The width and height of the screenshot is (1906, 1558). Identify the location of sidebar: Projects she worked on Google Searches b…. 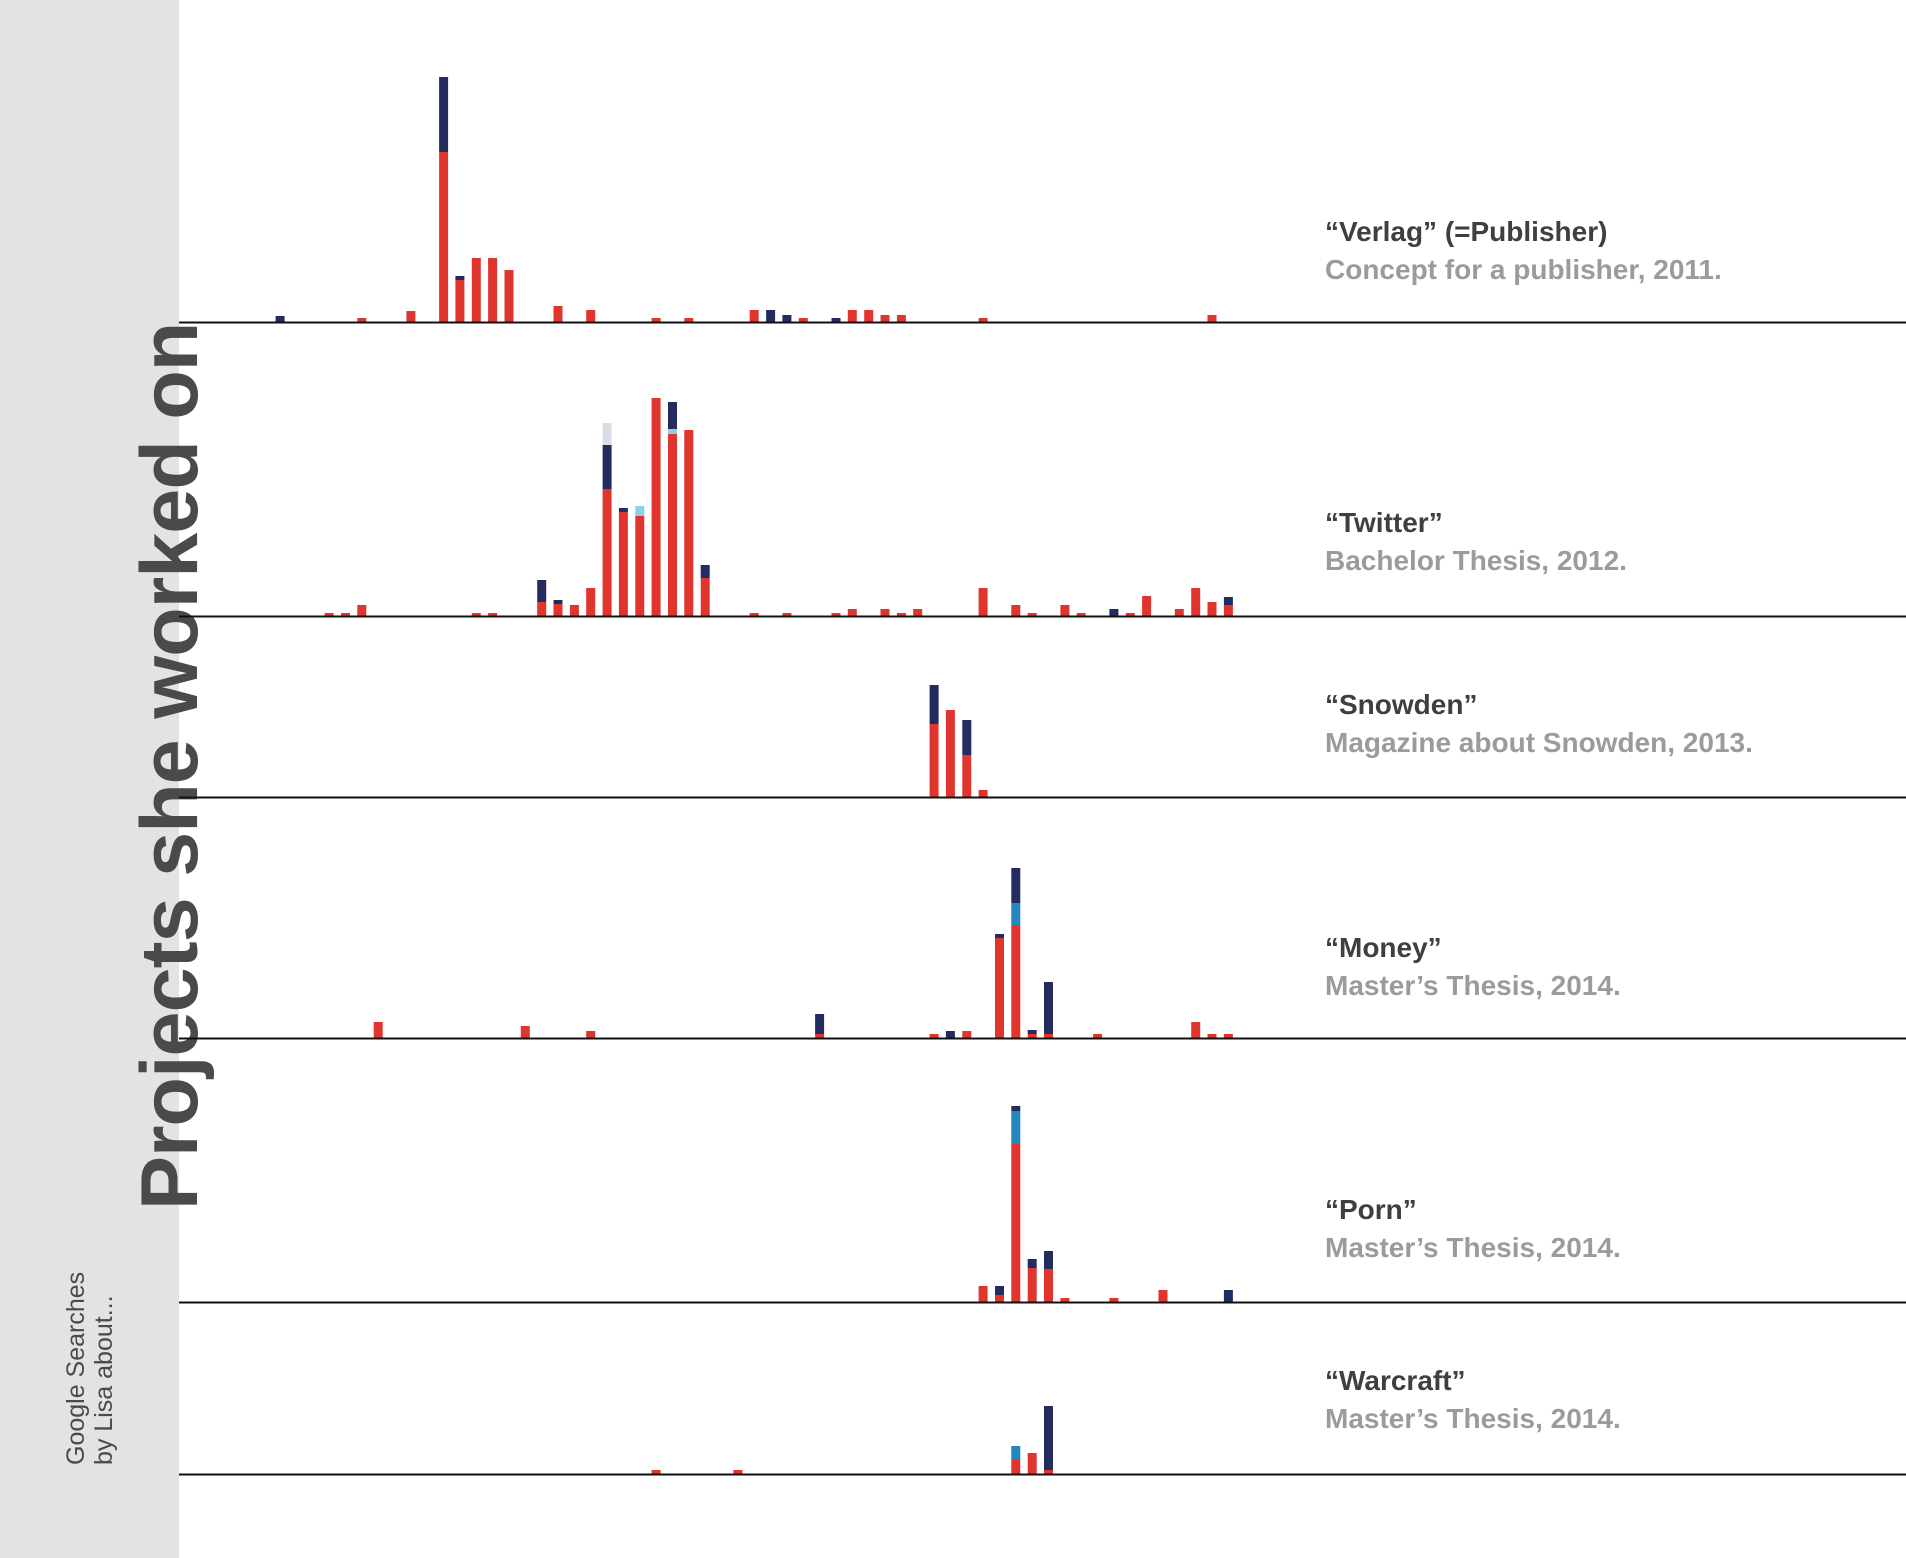
(107, 779).